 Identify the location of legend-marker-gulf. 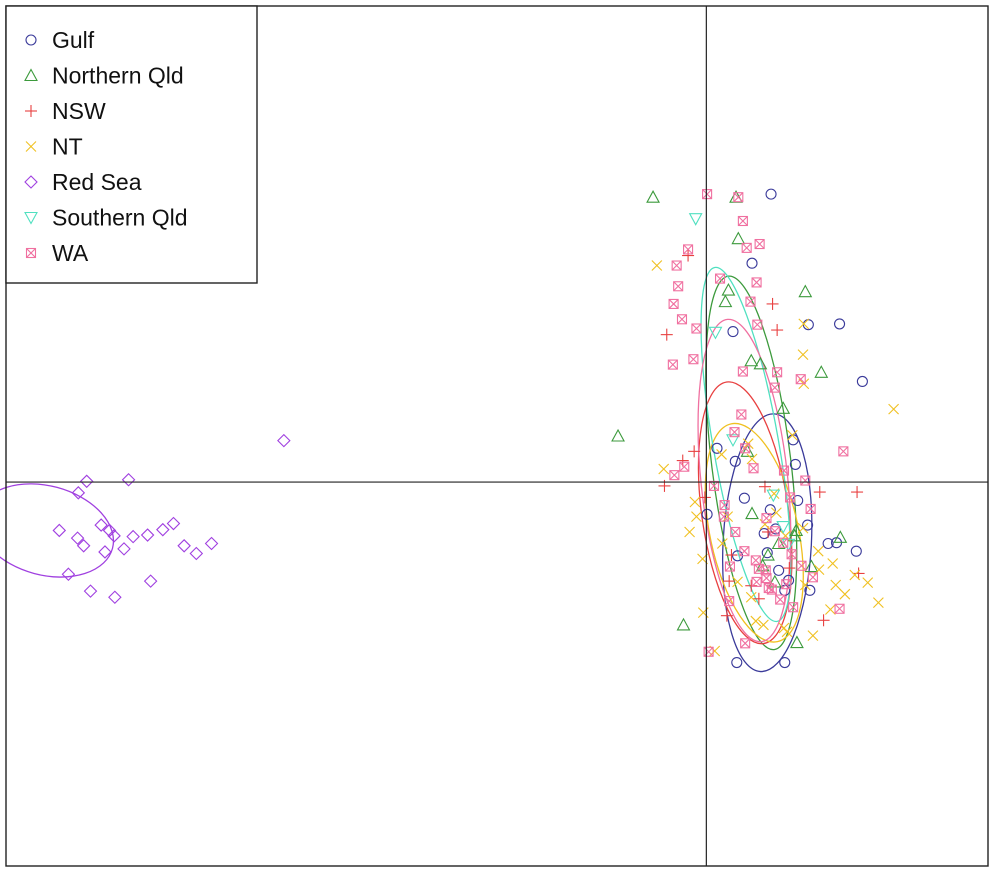
(31, 40).